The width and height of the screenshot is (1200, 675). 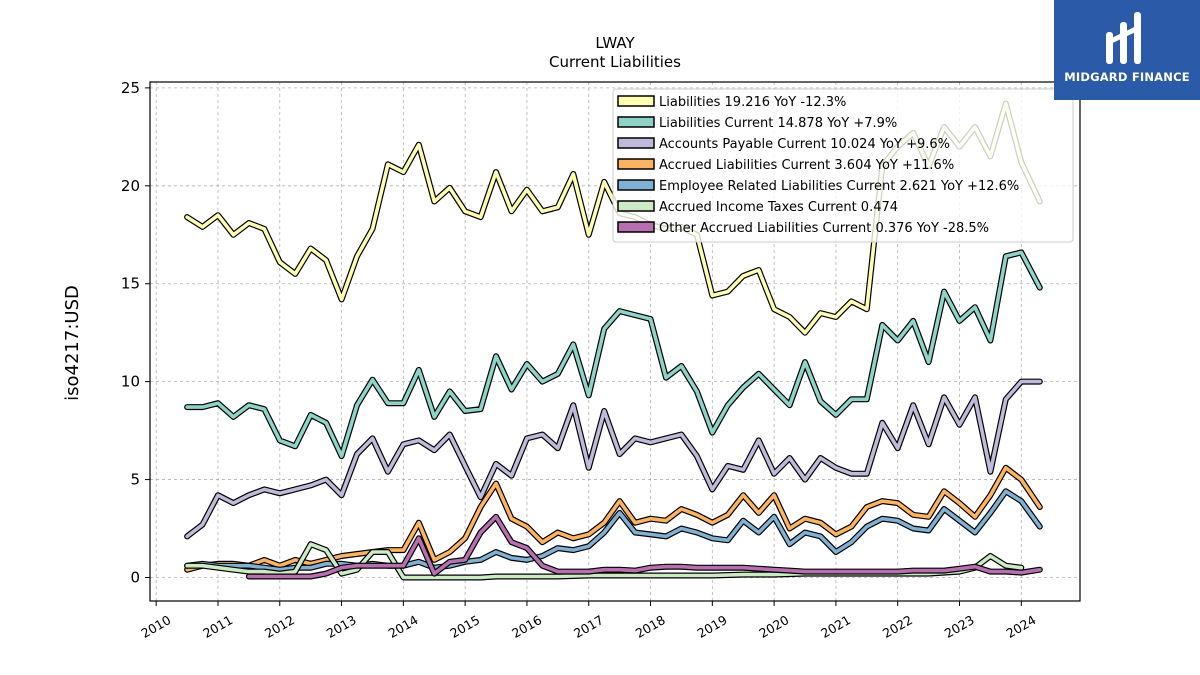 What do you see at coordinates (897, 626) in the screenshot?
I see `x-tick-label: 2022` at bounding box center [897, 626].